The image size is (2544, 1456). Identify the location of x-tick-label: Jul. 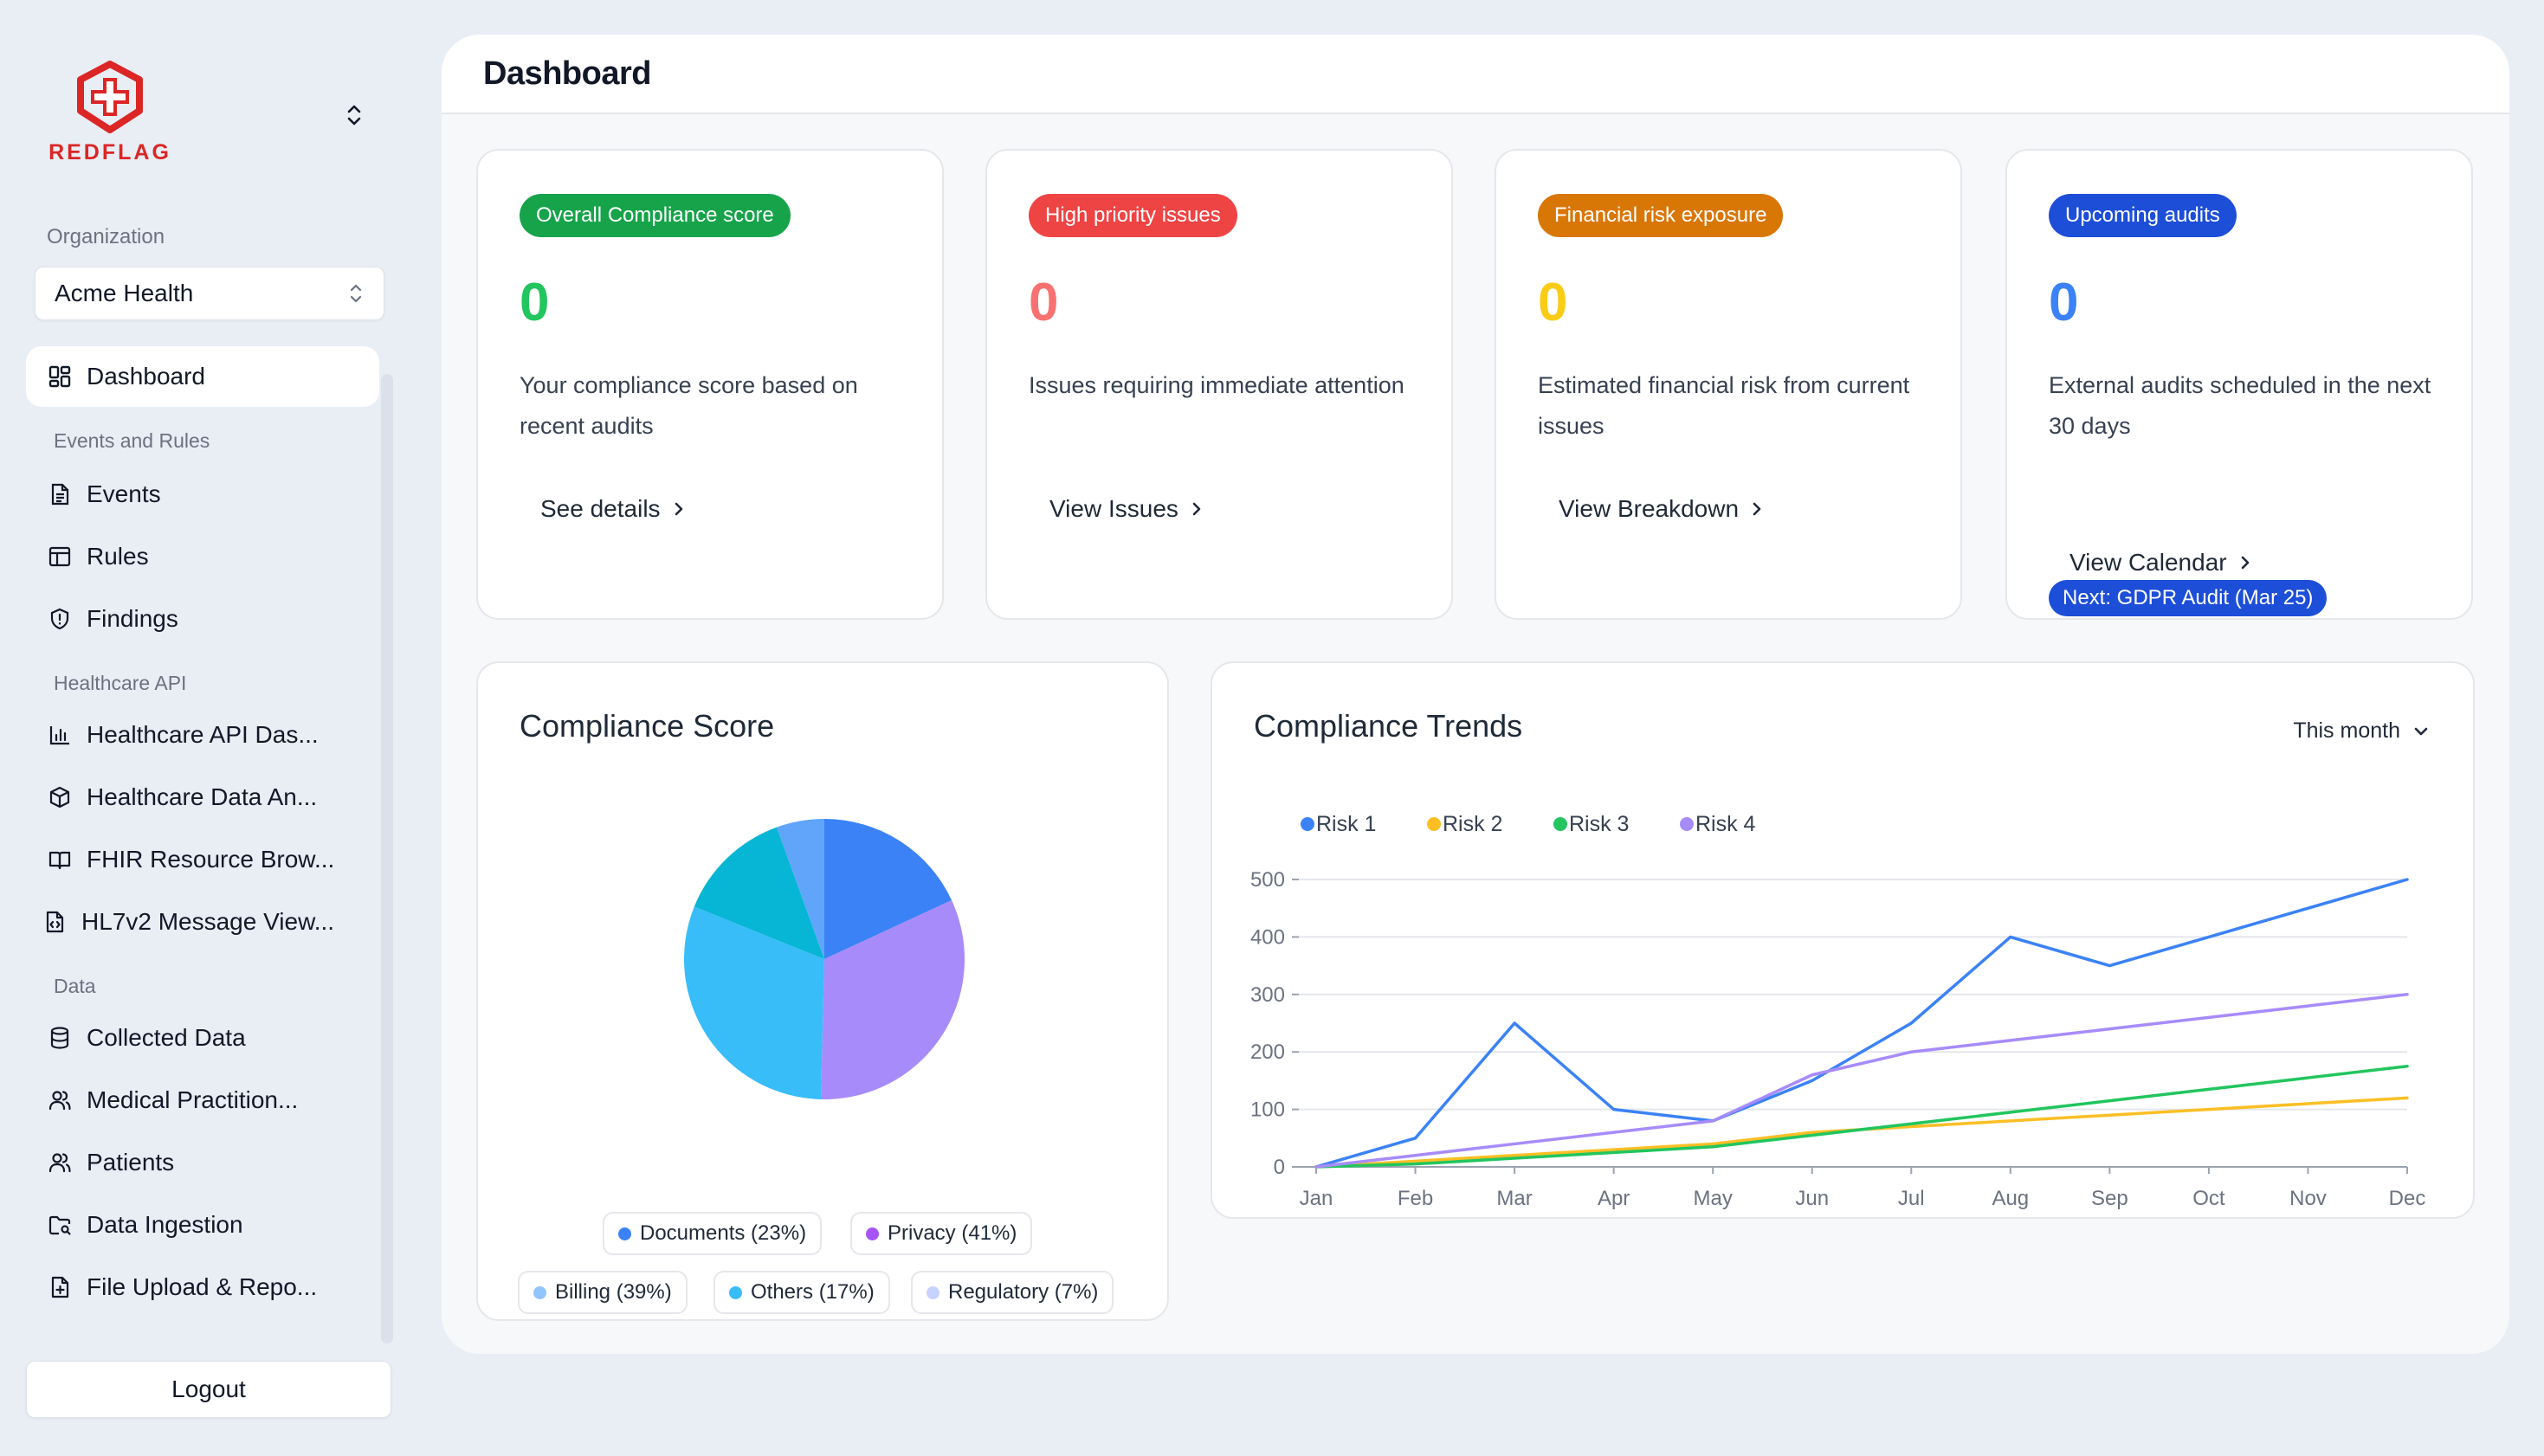
(1911, 1198).